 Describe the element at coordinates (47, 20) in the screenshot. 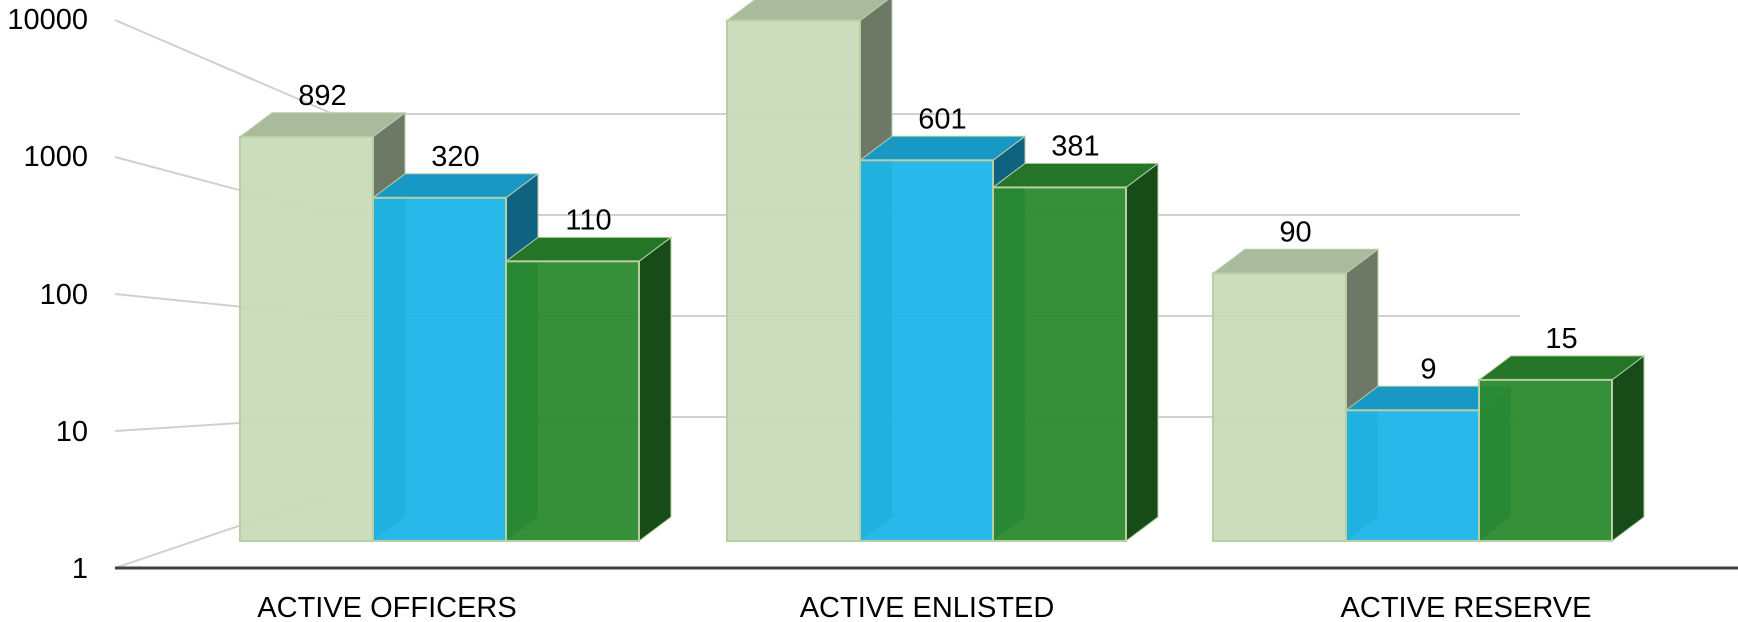

I see `y-tick-label: 10000` at that location.